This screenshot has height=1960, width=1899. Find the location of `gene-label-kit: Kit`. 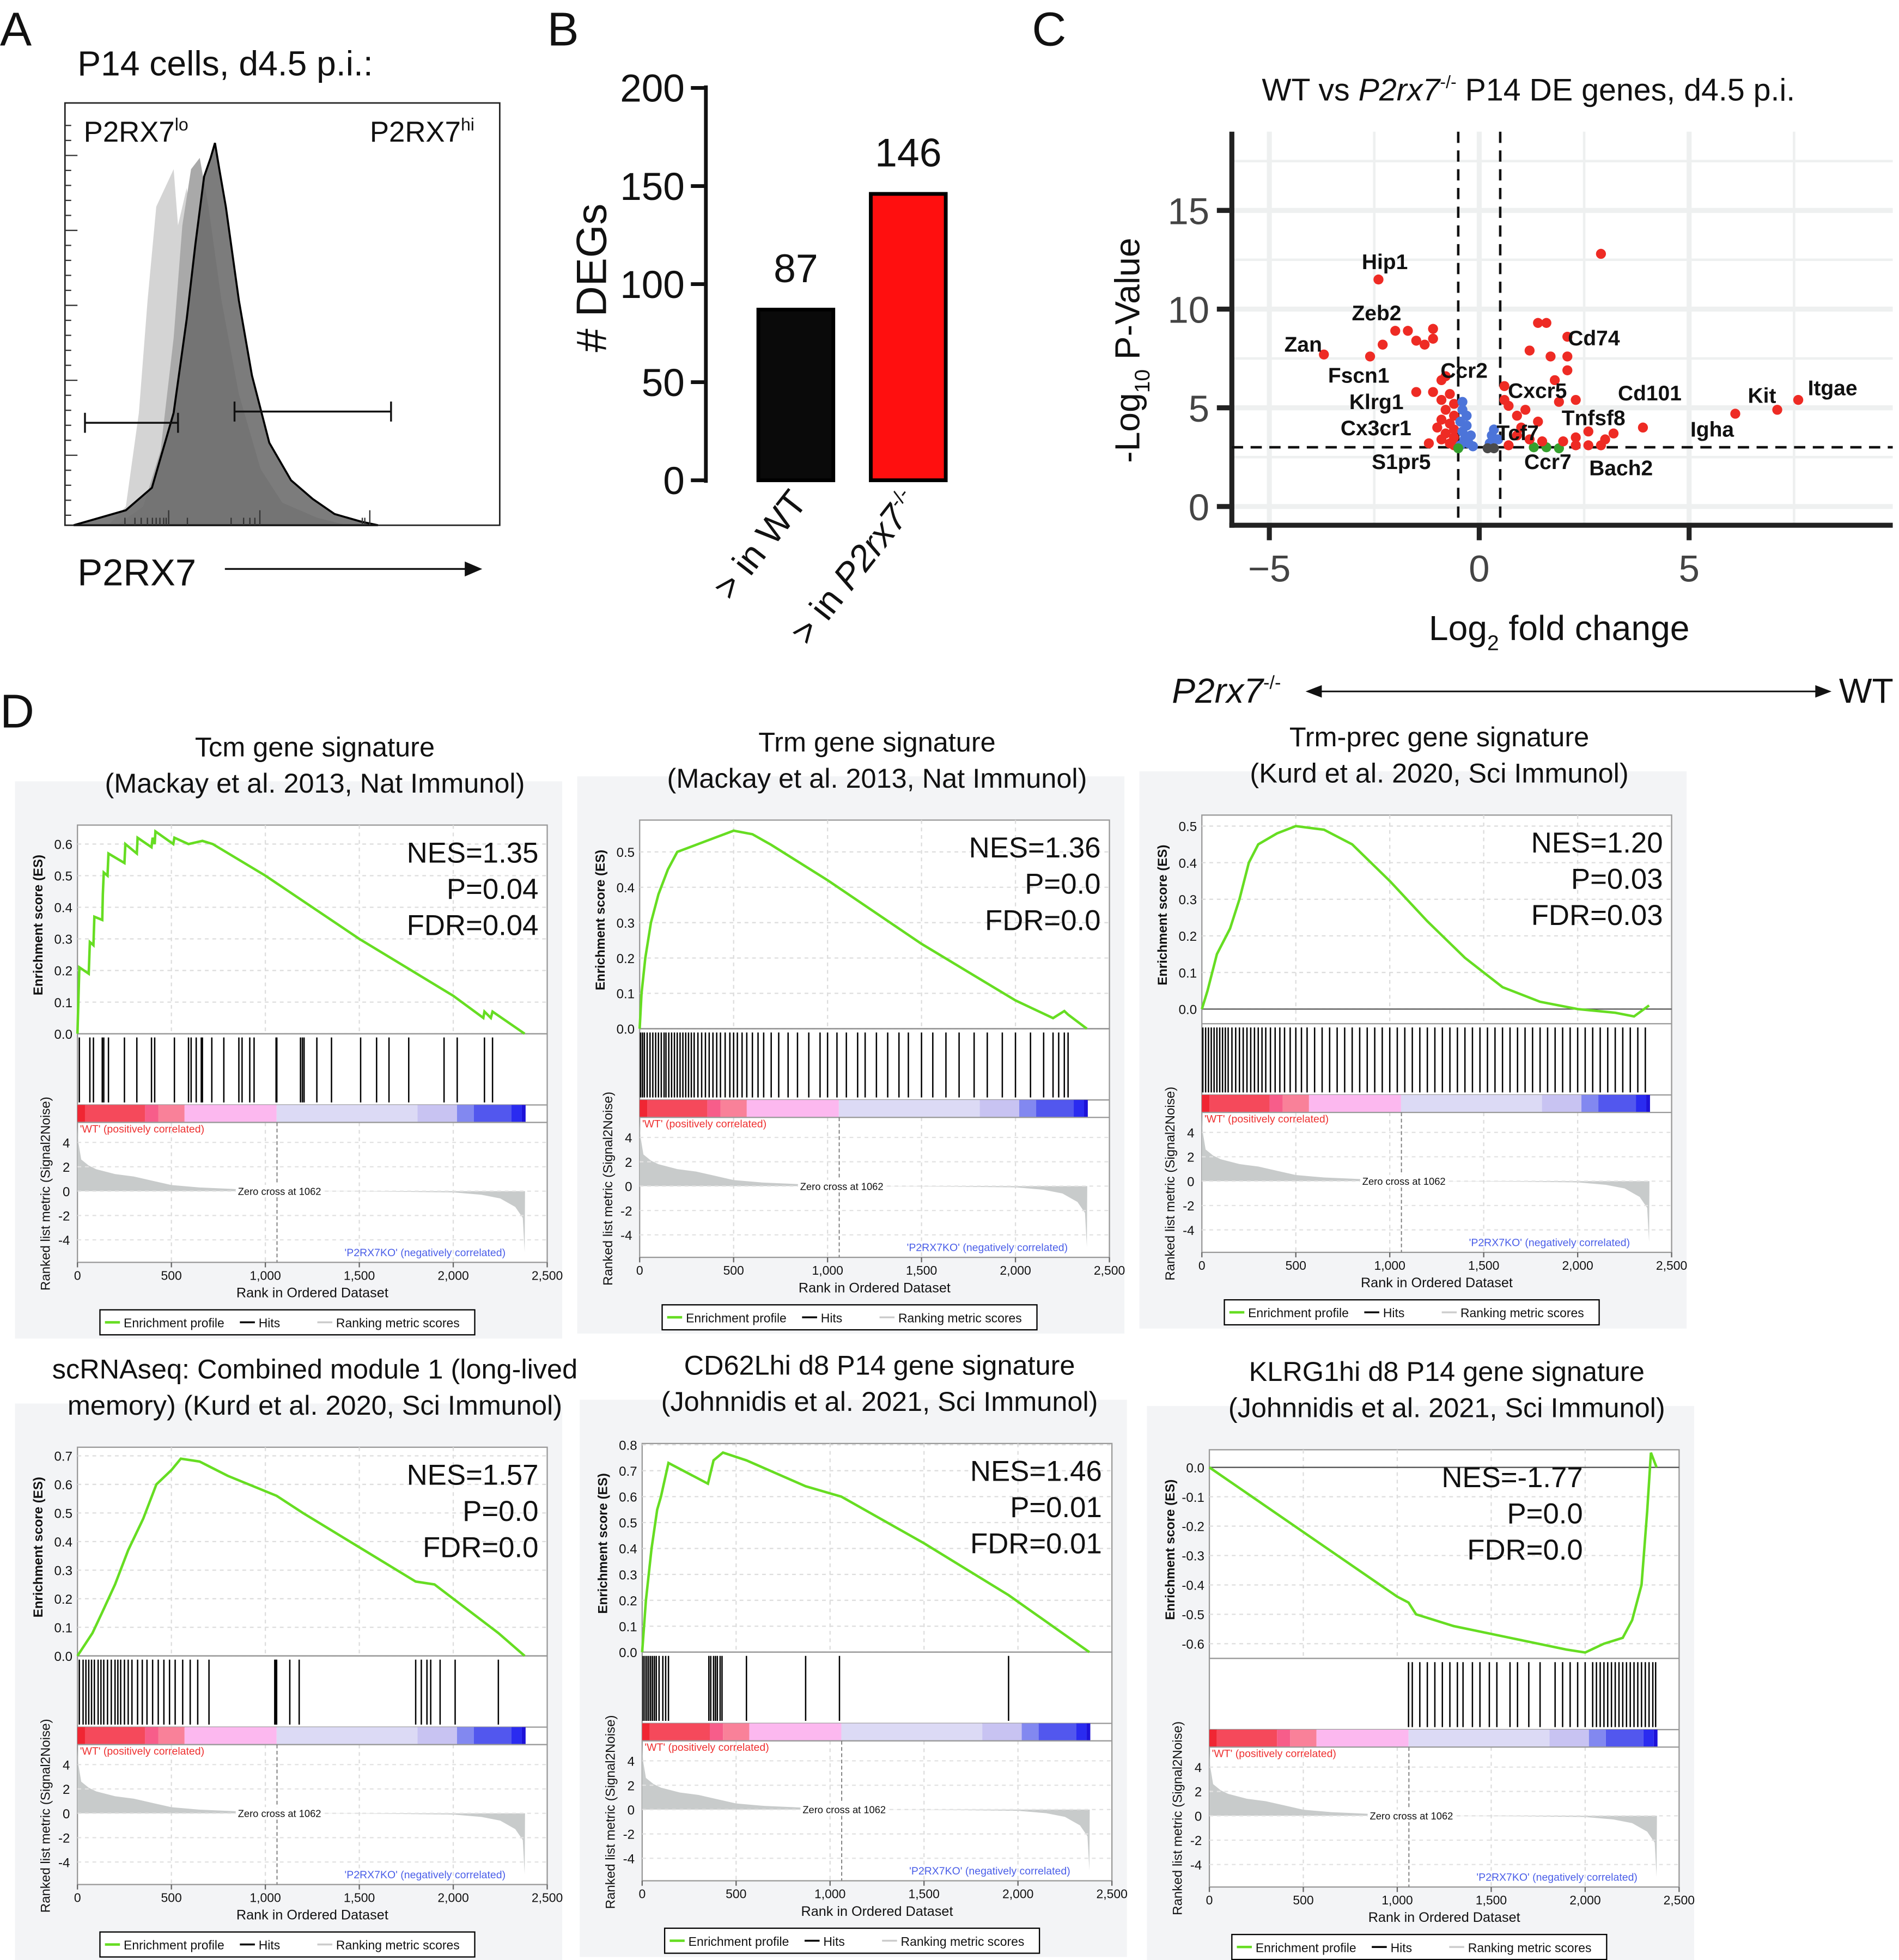

gene-label-kit: Kit is located at coordinates (1762, 395).